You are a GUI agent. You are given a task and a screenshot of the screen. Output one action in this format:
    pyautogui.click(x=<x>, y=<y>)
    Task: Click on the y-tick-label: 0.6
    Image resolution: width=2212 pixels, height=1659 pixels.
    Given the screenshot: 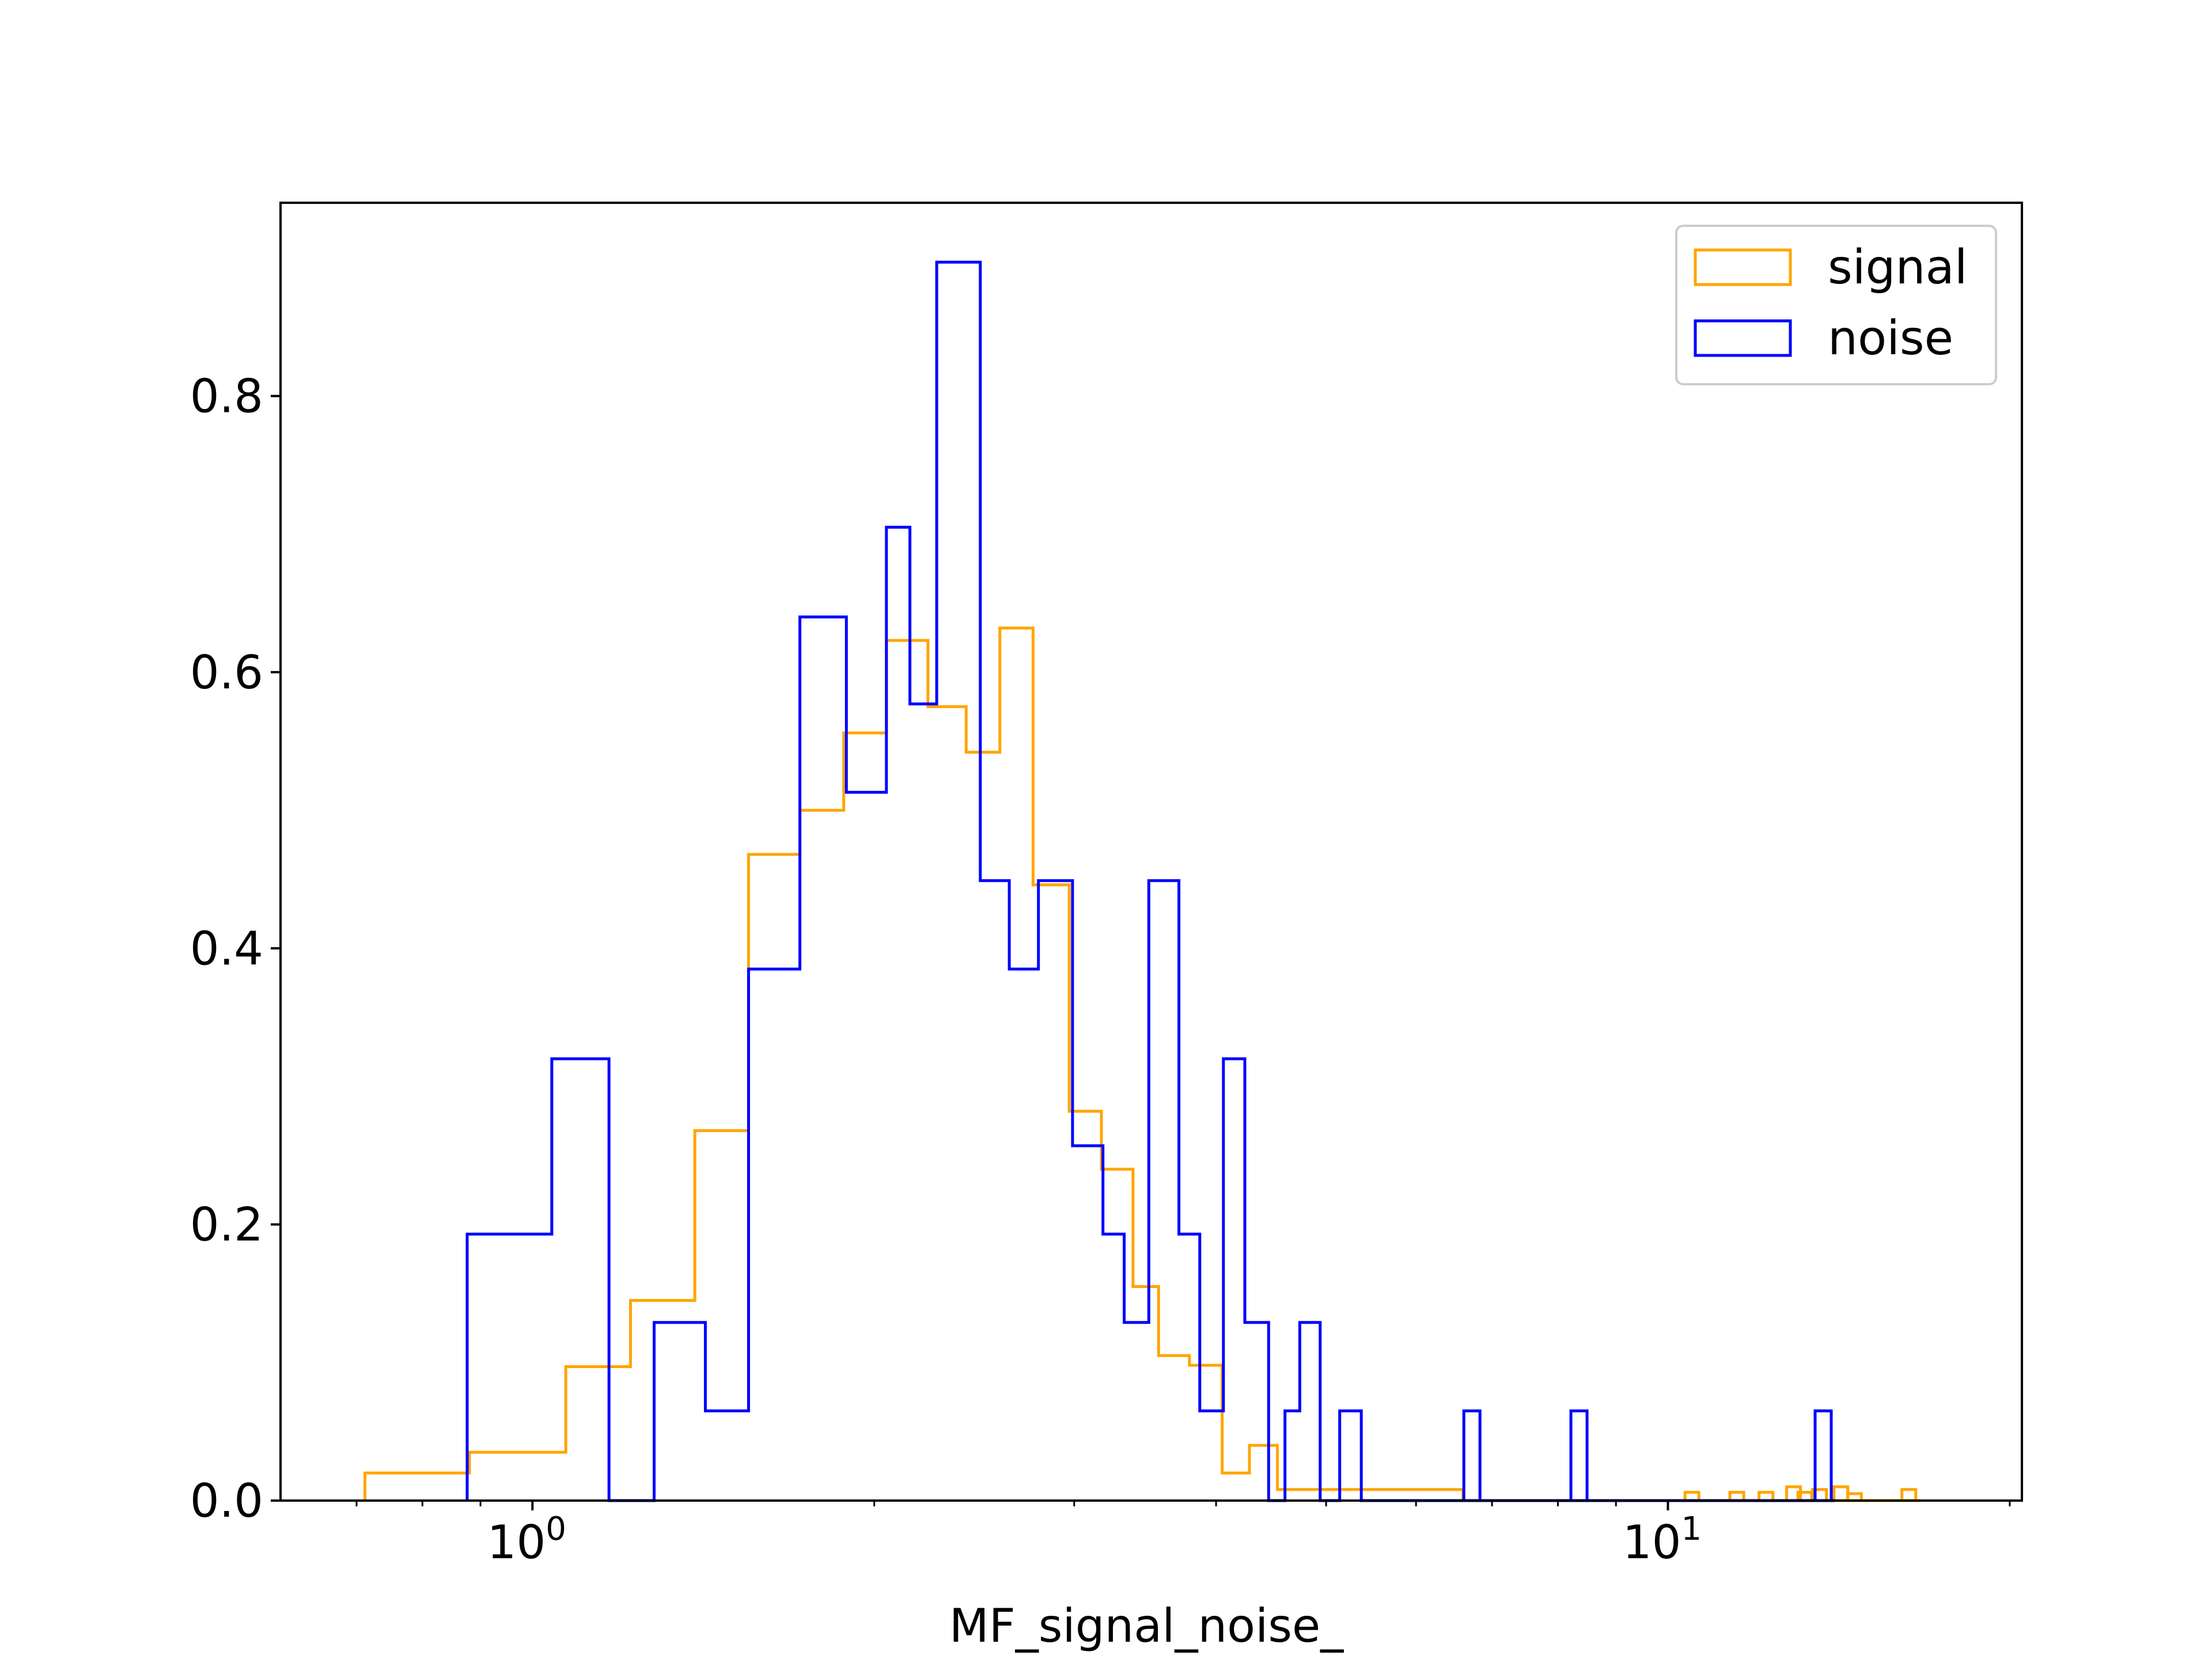 What is the action you would take?
    pyautogui.click(x=226, y=672)
    